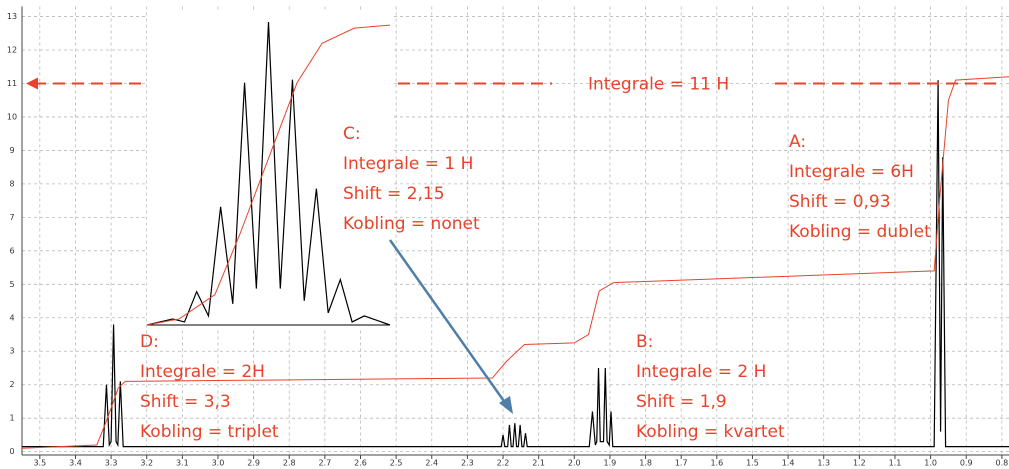  What do you see at coordinates (574, 463) in the screenshot?
I see `x-tick-label: 2.0` at bounding box center [574, 463].